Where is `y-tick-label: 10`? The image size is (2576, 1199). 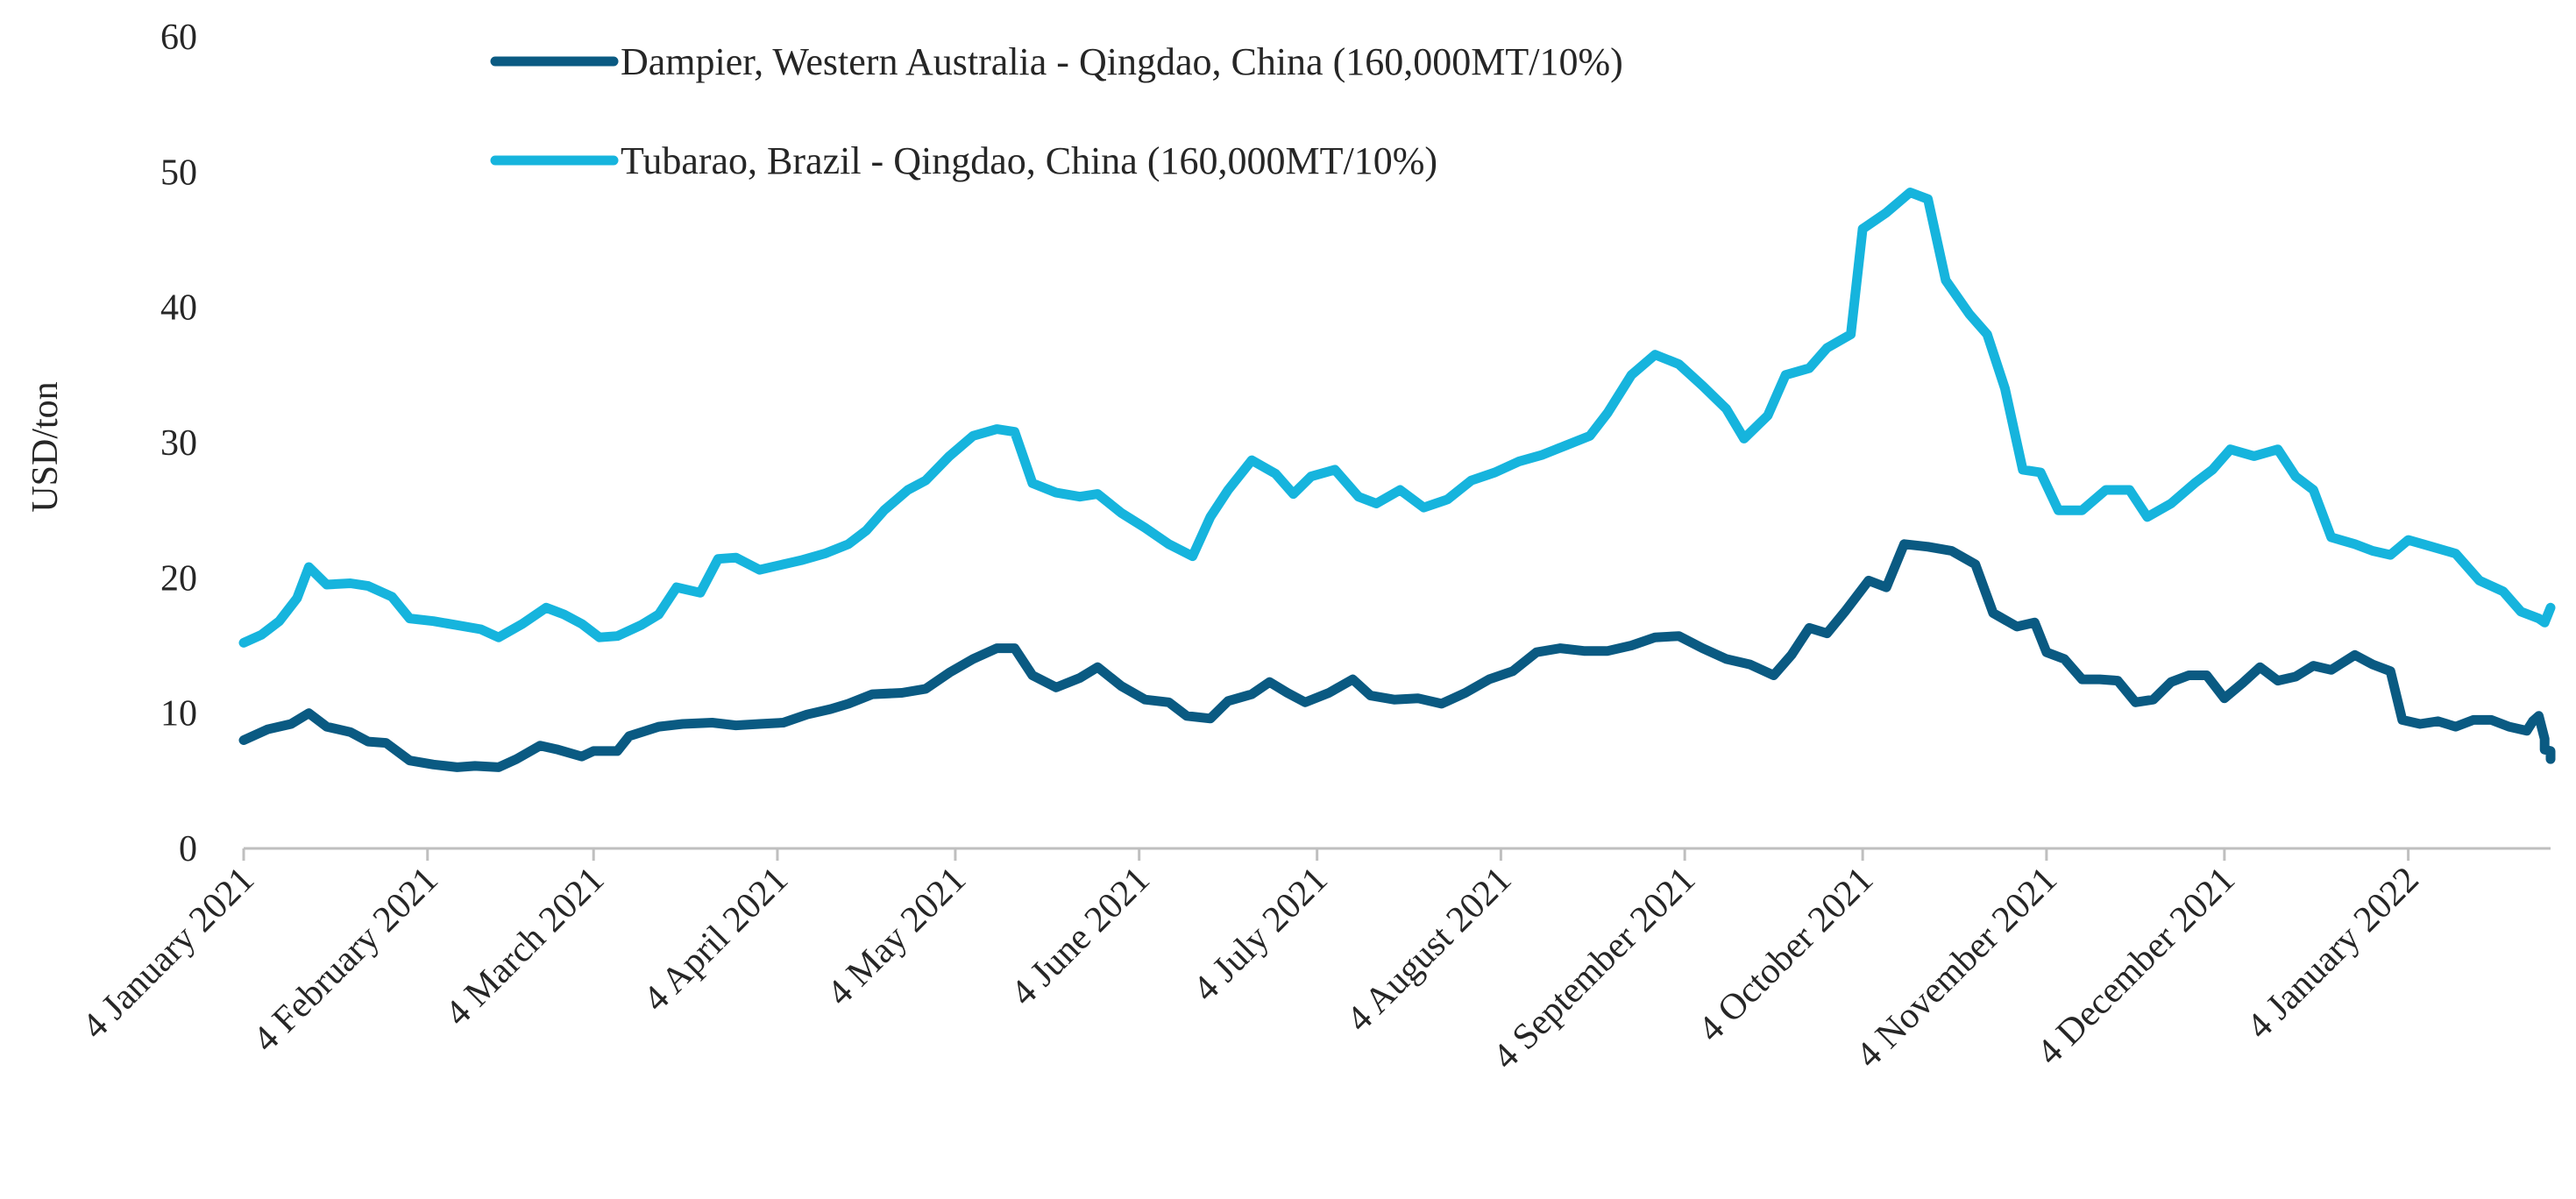 y-tick-label: 10 is located at coordinates (178, 714).